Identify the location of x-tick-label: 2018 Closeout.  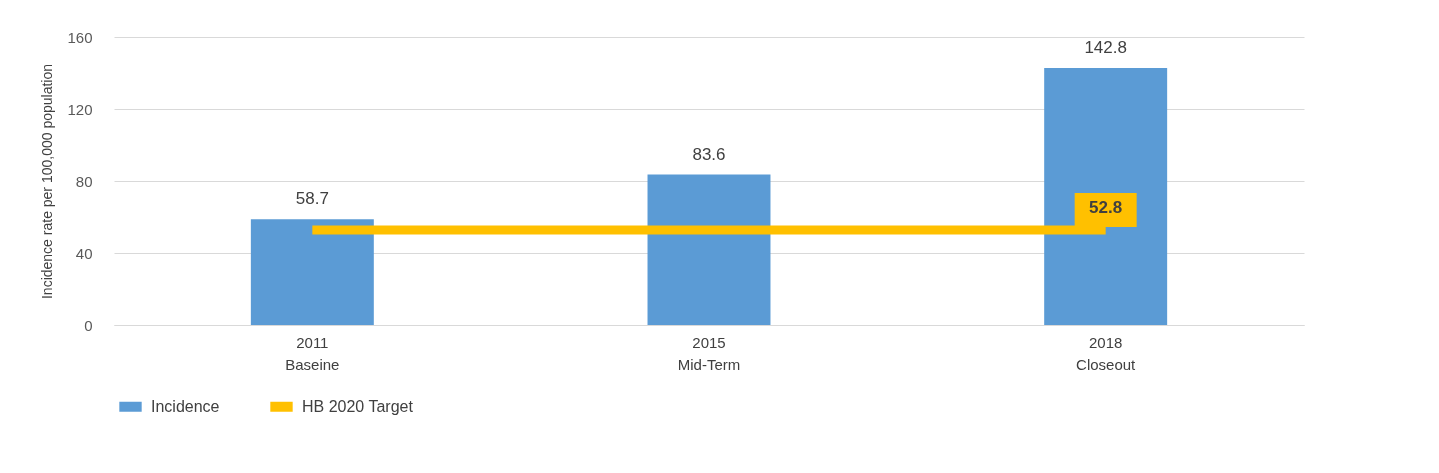
(1106, 353).